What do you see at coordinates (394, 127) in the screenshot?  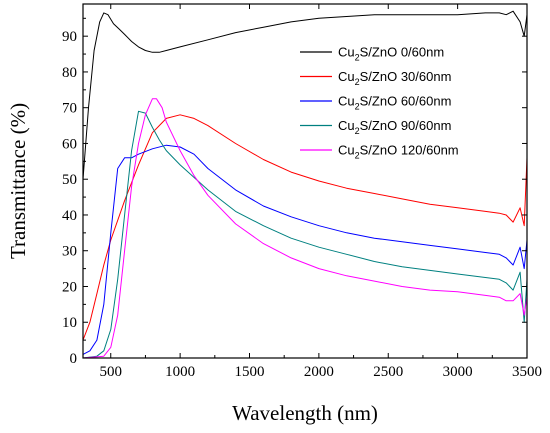 I see `legend-label-3: Cu2S/ZnO 90/60nm` at bounding box center [394, 127].